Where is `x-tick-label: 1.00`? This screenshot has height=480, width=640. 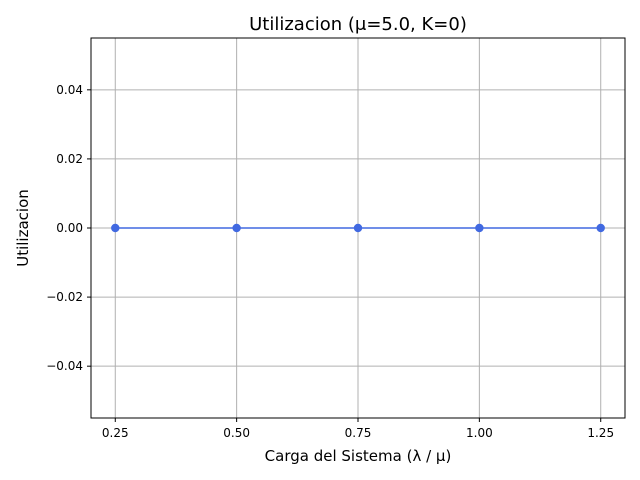
x-tick-label: 1.00 is located at coordinates (479, 433).